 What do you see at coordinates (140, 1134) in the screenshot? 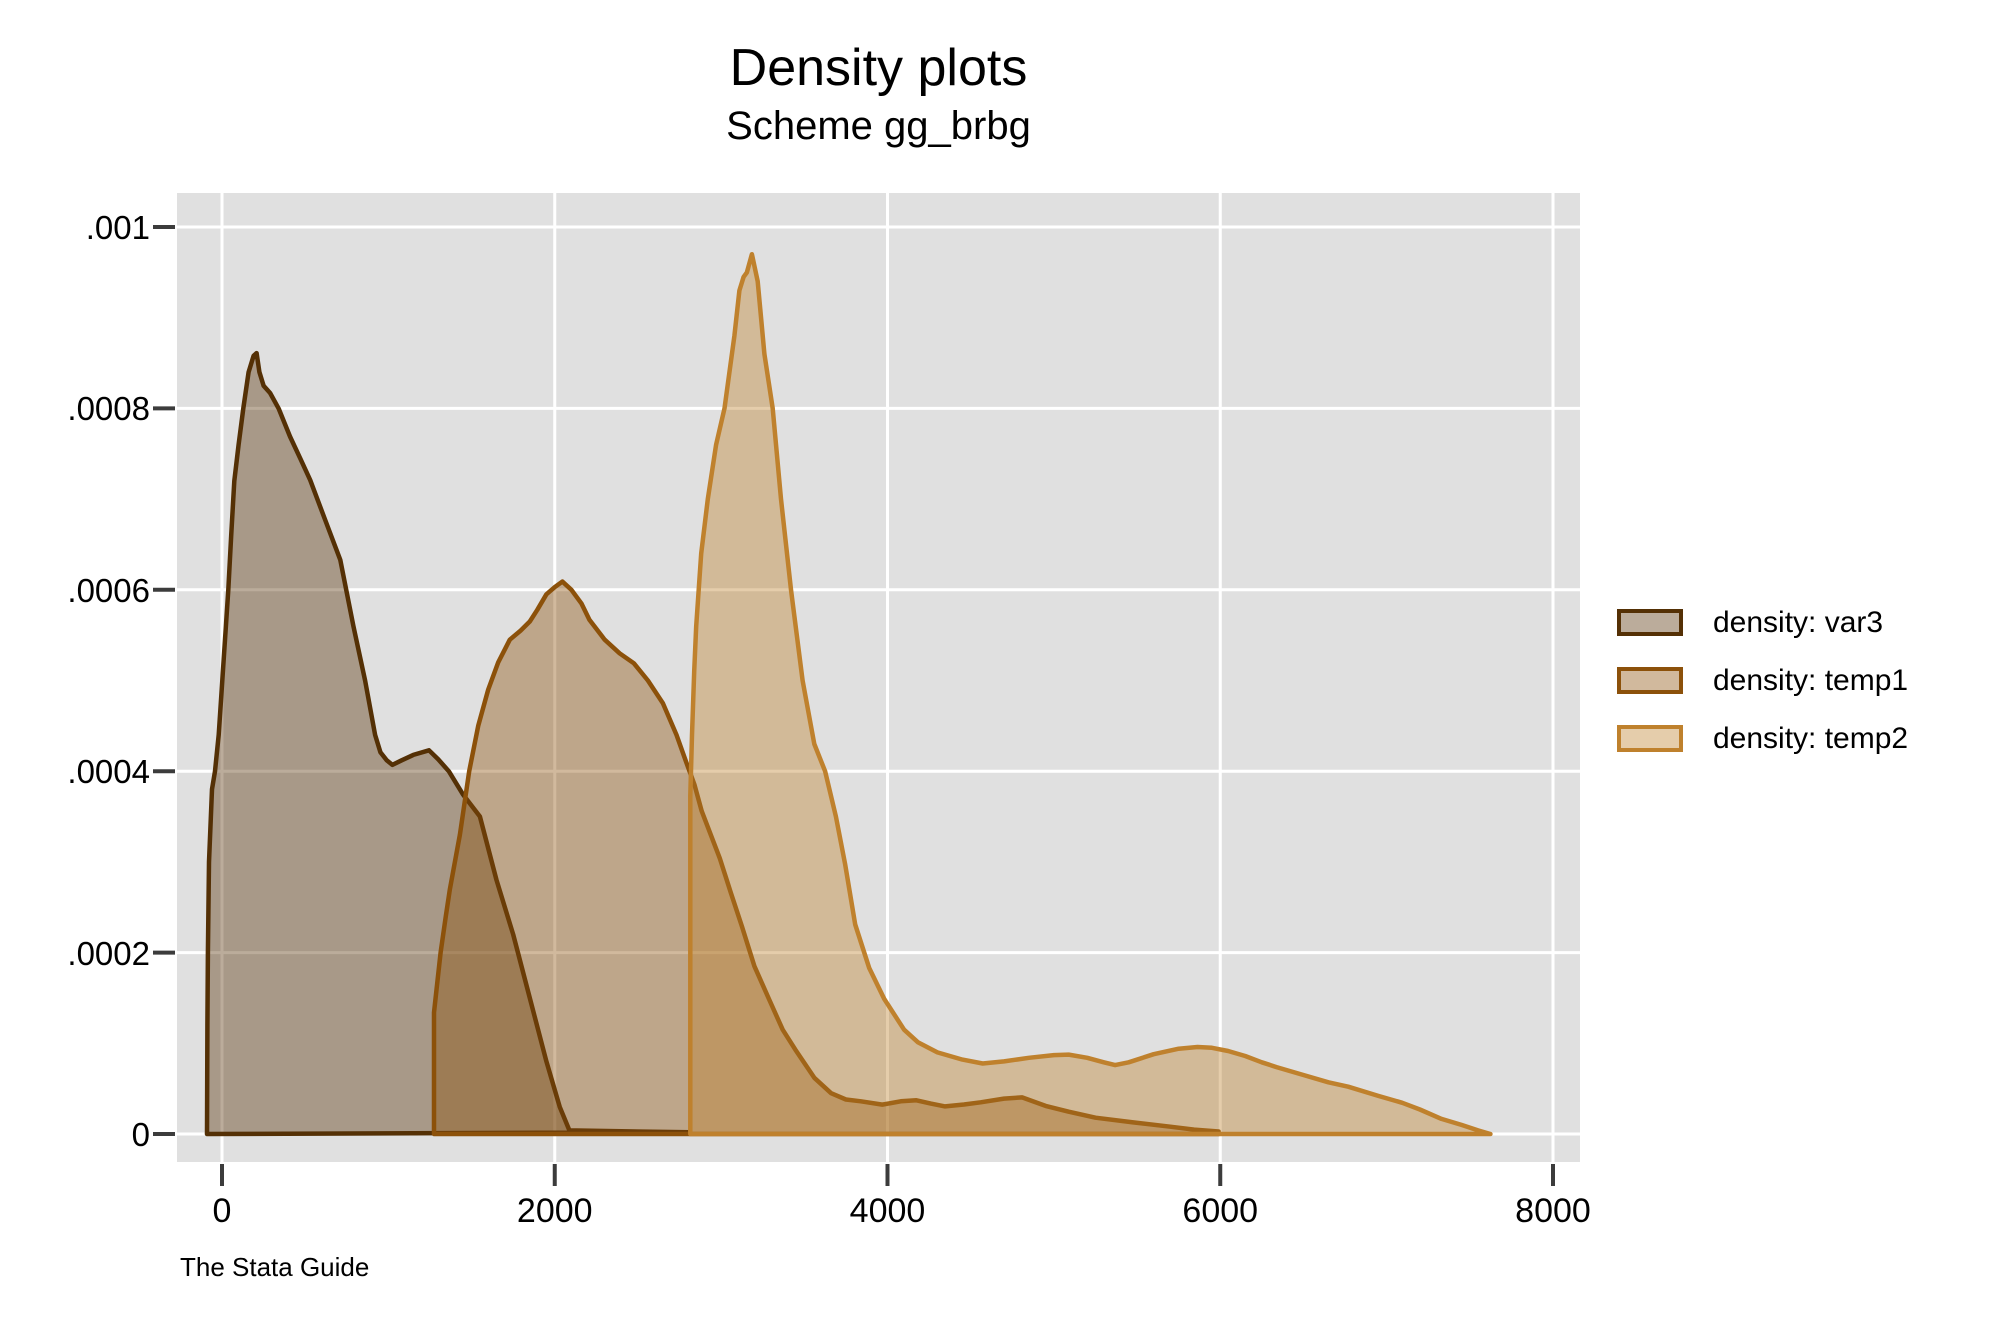
I see `y-tick-label: 0` at bounding box center [140, 1134].